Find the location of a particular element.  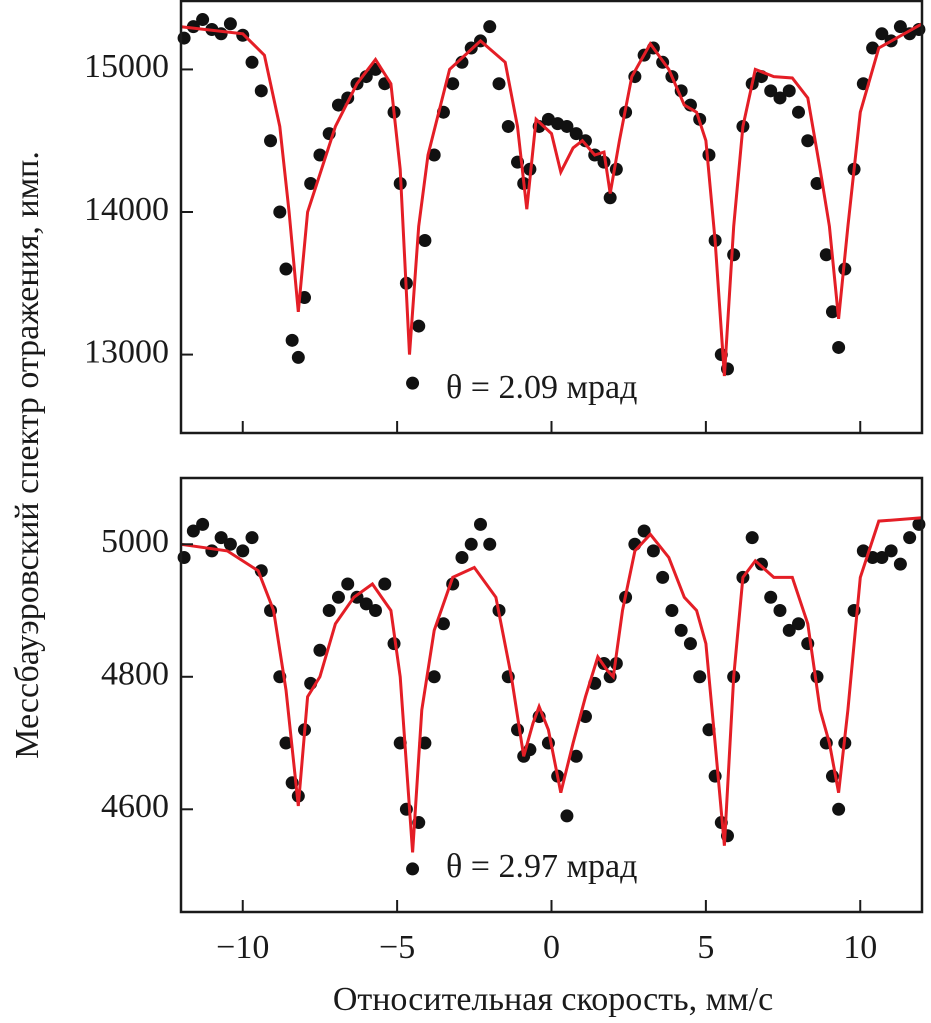

annotation: θ = 2.09 мрад is located at coordinates (541, 387).